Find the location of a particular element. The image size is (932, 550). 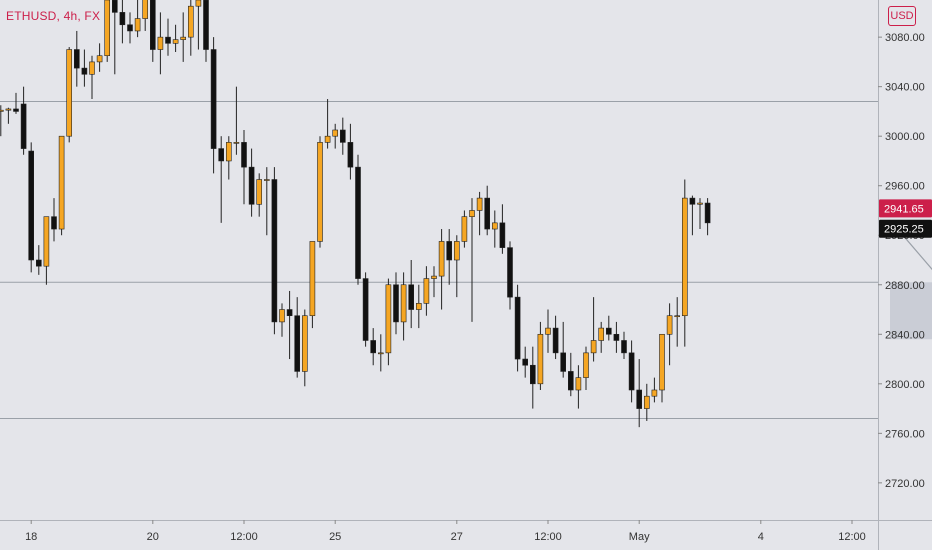

projection-path is located at coordinates (914, 249).